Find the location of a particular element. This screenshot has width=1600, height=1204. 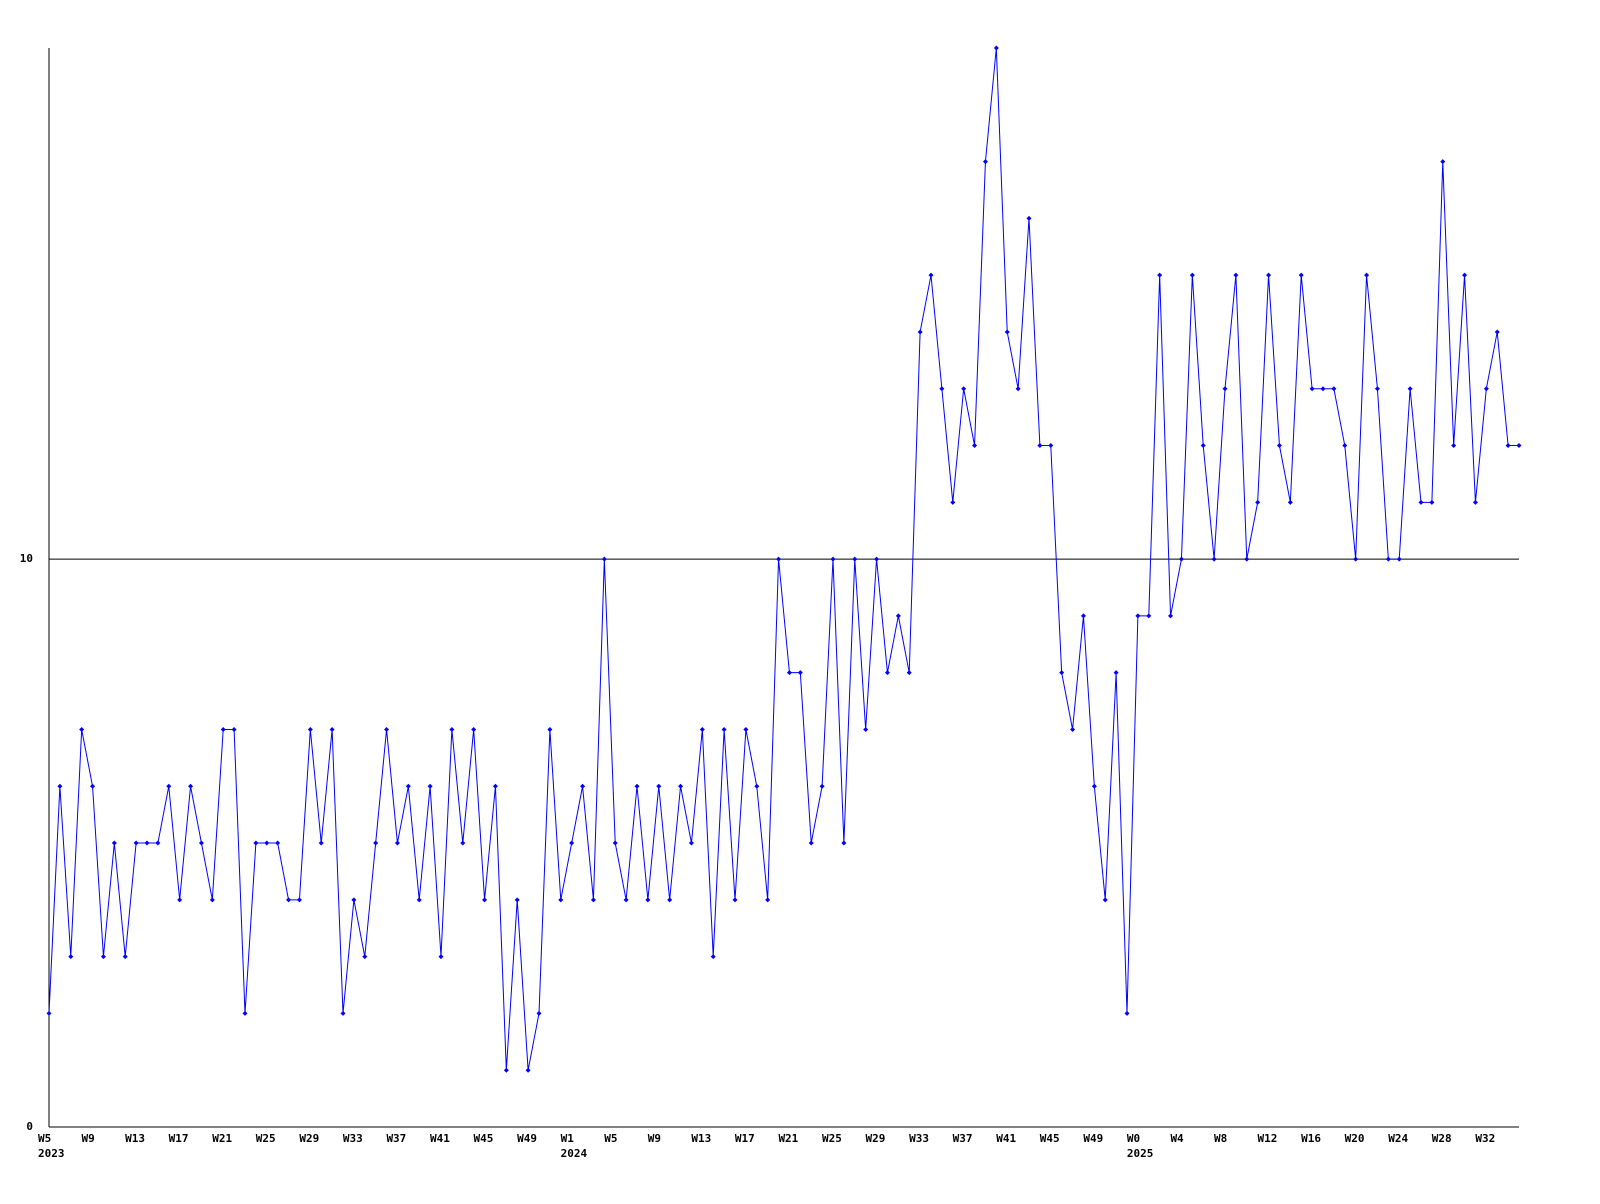

x-group-label: 2023 is located at coordinates (51, 1153).